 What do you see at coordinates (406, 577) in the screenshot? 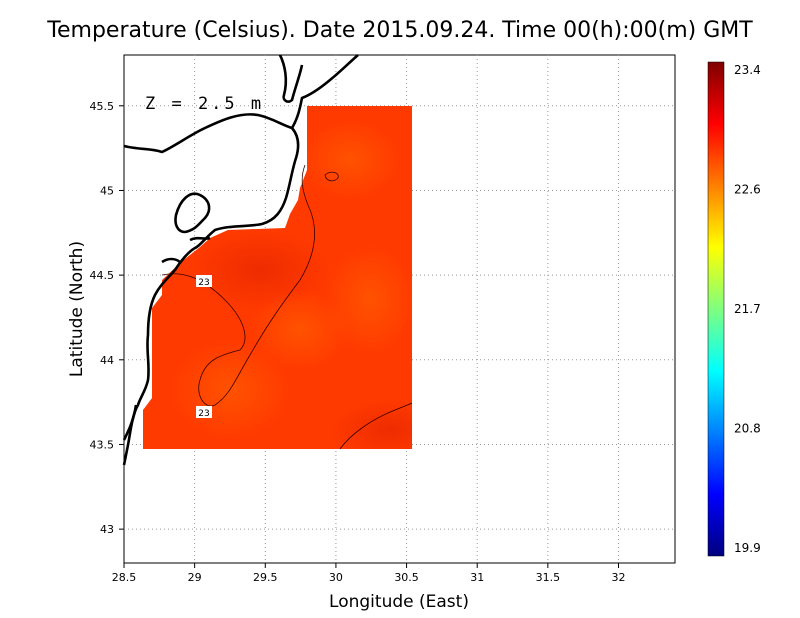
I see `x-tick-label: 30.5` at bounding box center [406, 577].